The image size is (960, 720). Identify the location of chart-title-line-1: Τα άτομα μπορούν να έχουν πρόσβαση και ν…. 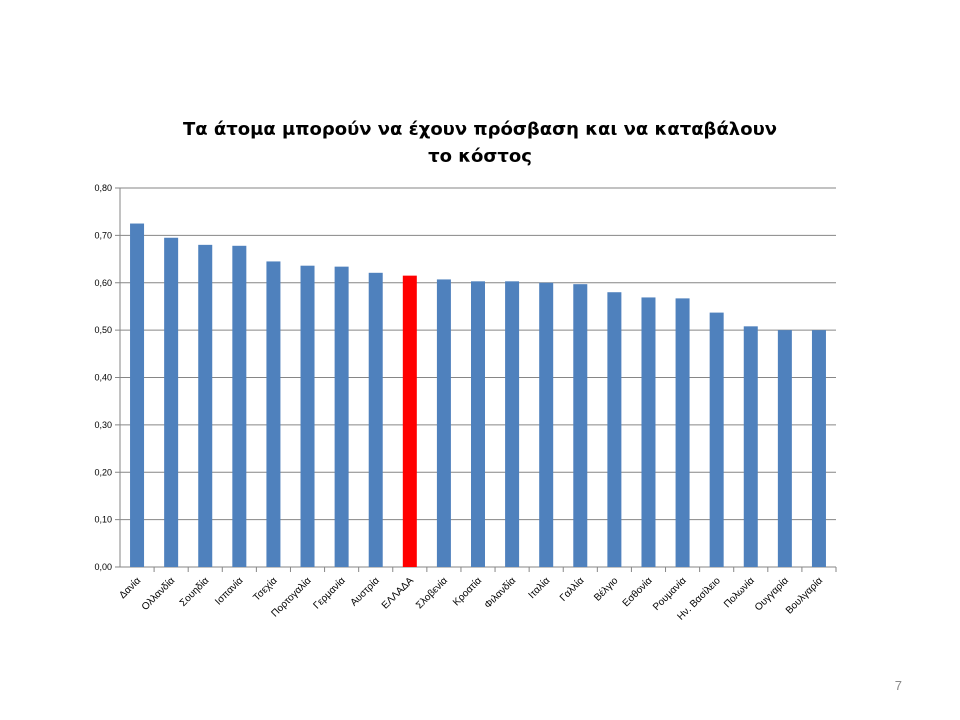
(480, 129).